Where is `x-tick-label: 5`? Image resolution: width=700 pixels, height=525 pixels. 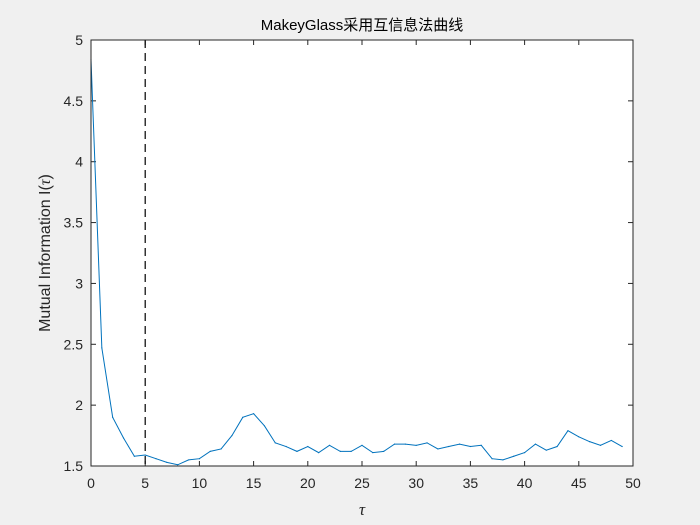 x-tick-label: 5 is located at coordinates (145, 483).